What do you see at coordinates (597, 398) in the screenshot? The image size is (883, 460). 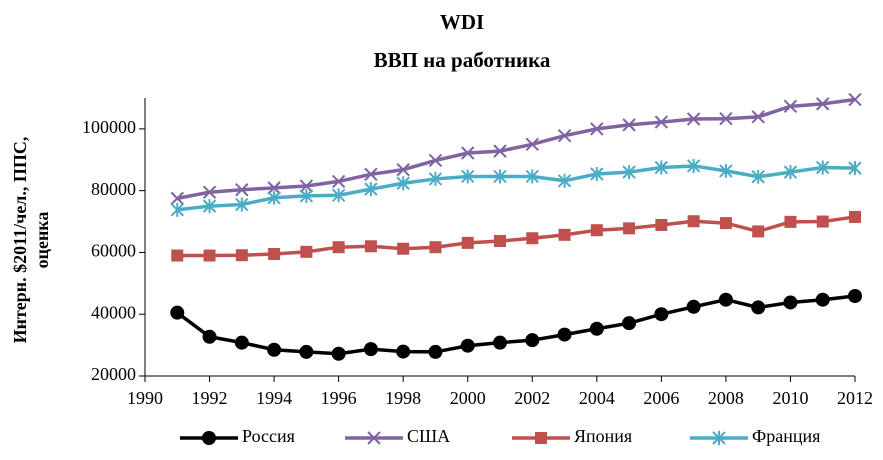 I see `x-tick-label: 2004` at bounding box center [597, 398].